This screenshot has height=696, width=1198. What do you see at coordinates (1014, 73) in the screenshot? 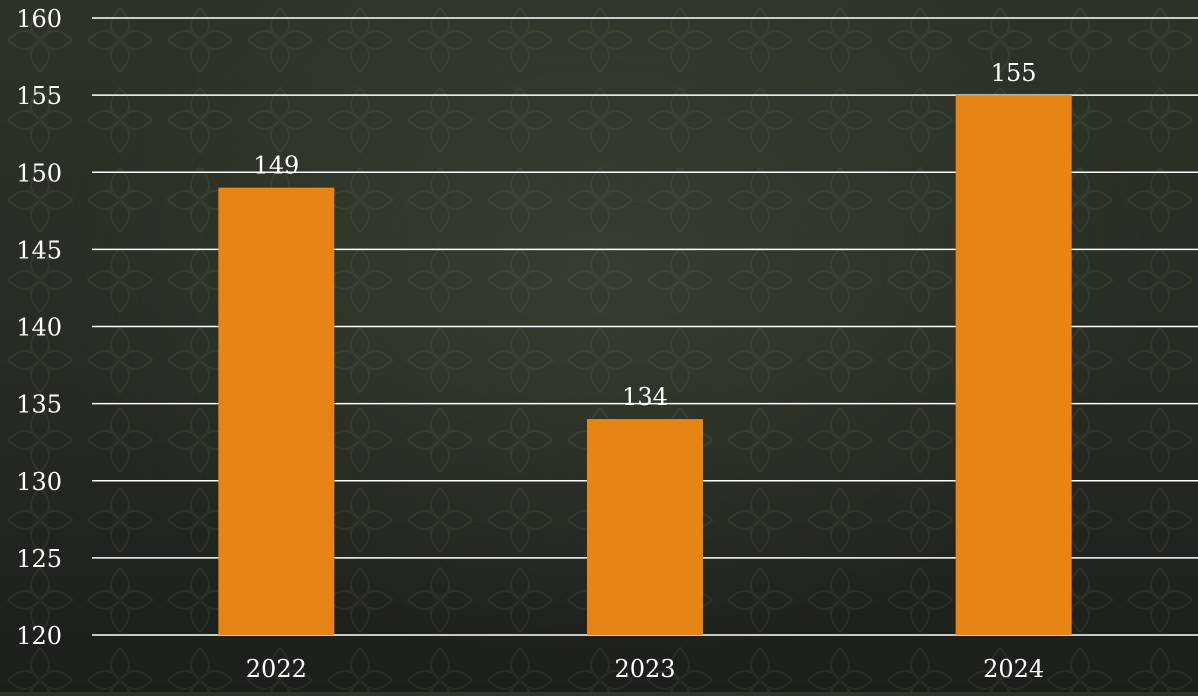
I see `data-label: 155` at bounding box center [1014, 73].